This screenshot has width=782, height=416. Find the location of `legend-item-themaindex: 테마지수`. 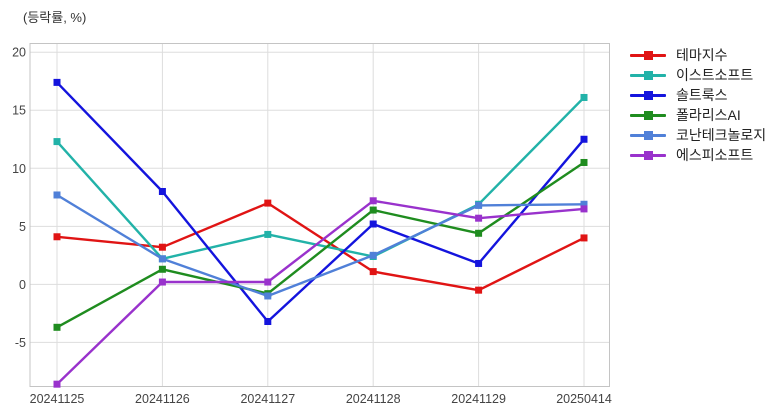

legend-item-themaindex: 테마지수 is located at coordinates (698, 55).